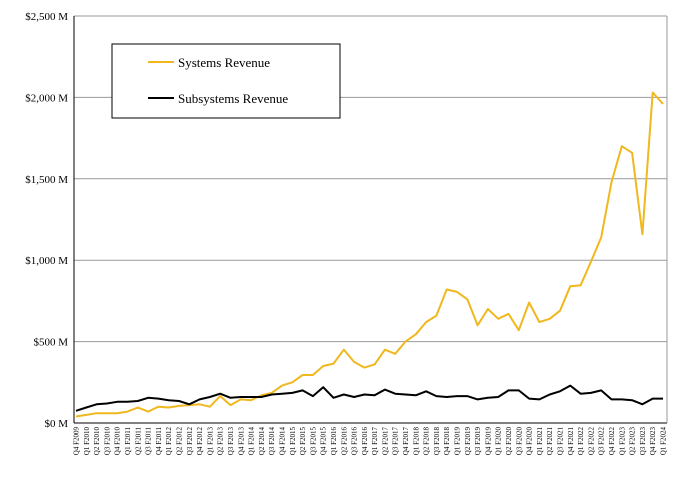 This screenshot has height=480, width=679. I want to click on x-tick-label: Q3 F2018, so click(437, 441).